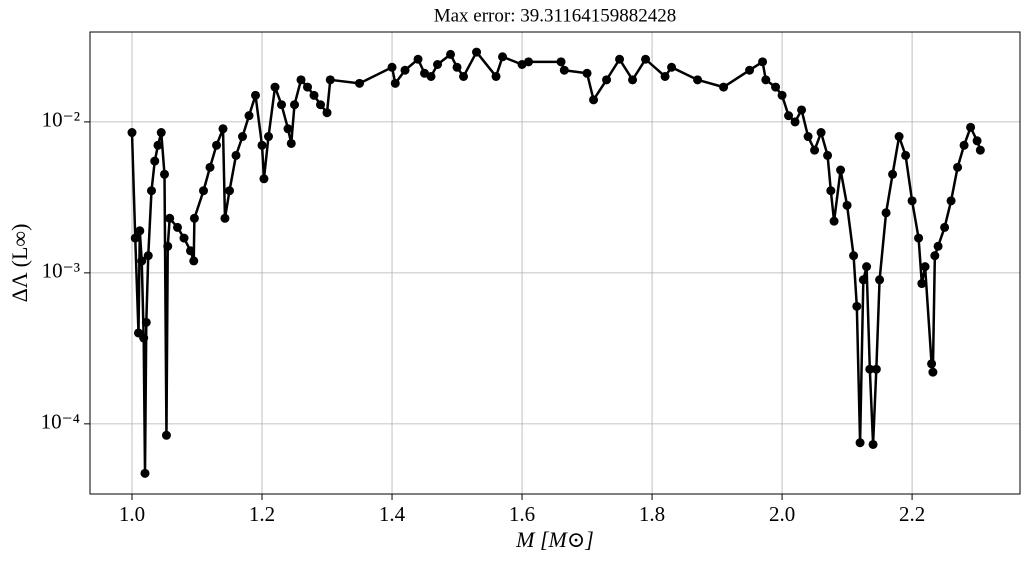 This screenshot has width=1030, height=562. Describe the element at coordinates (262, 514) in the screenshot. I see `x-tick-label: 1.2` at that location.